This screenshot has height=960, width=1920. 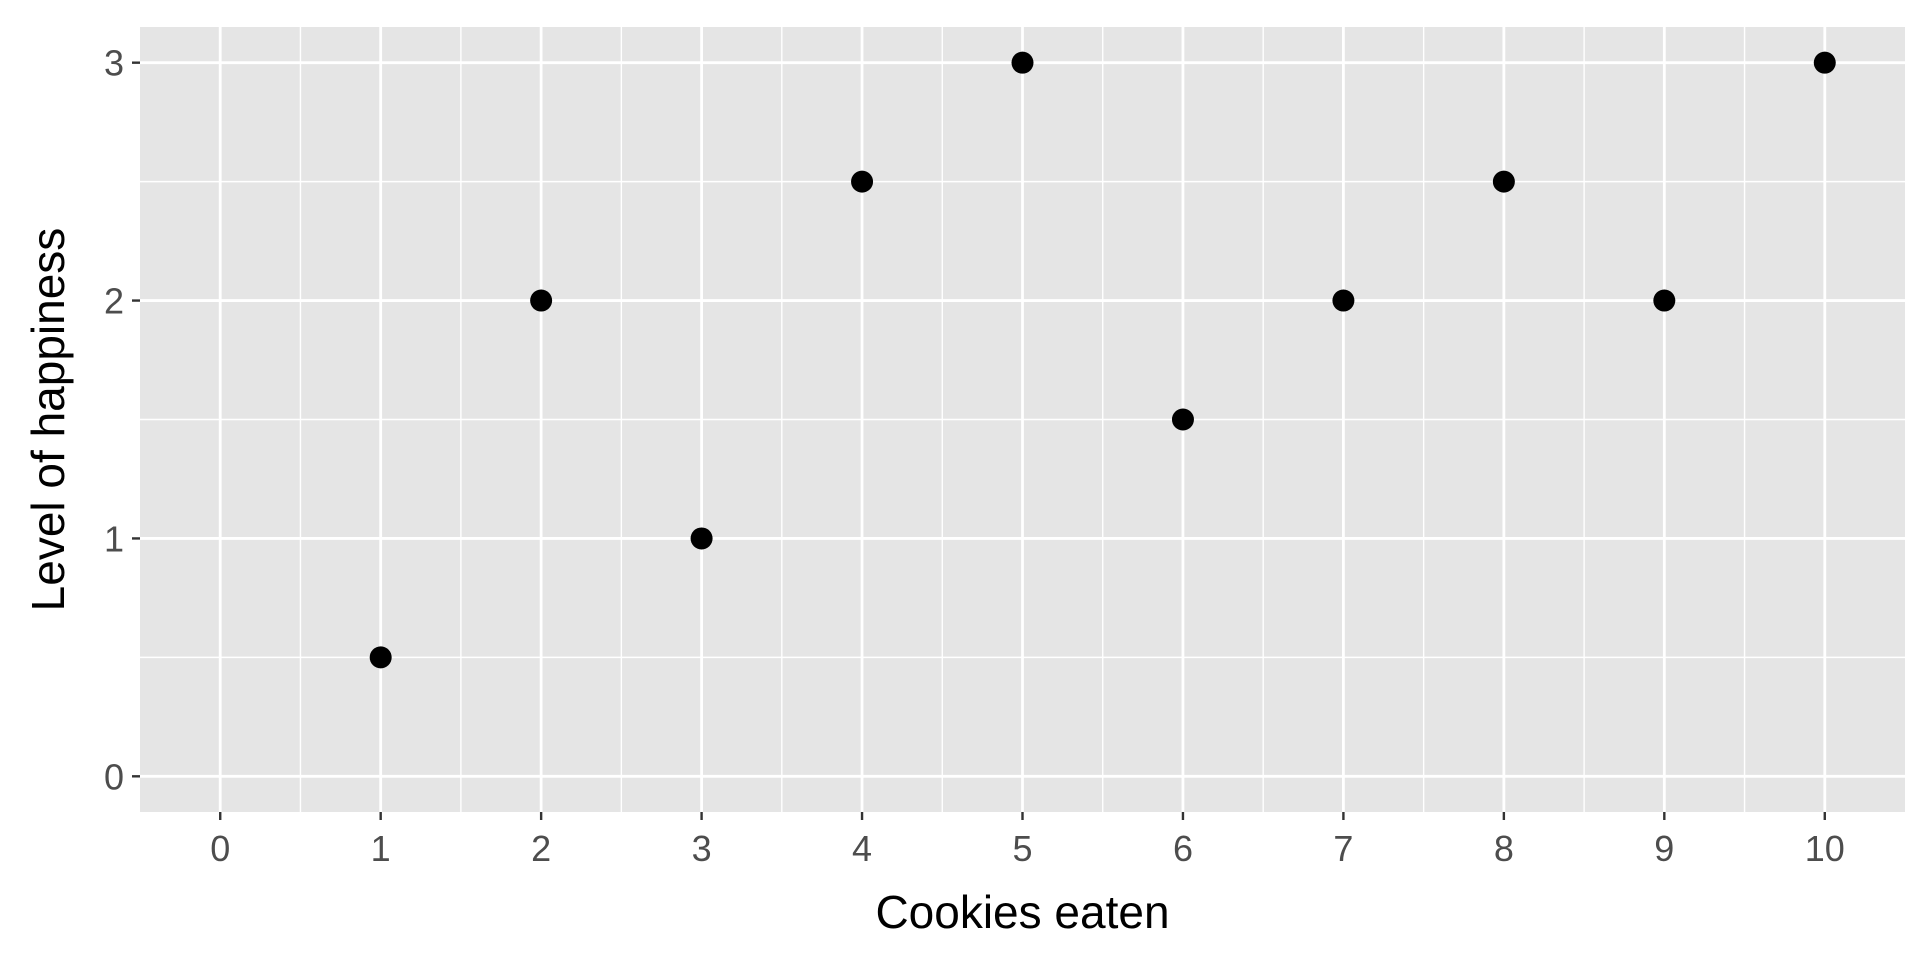 I want to click on x-axis: 0 1 2 3 4 5 6 7 8 9 10, so click(x=1027, y=840).